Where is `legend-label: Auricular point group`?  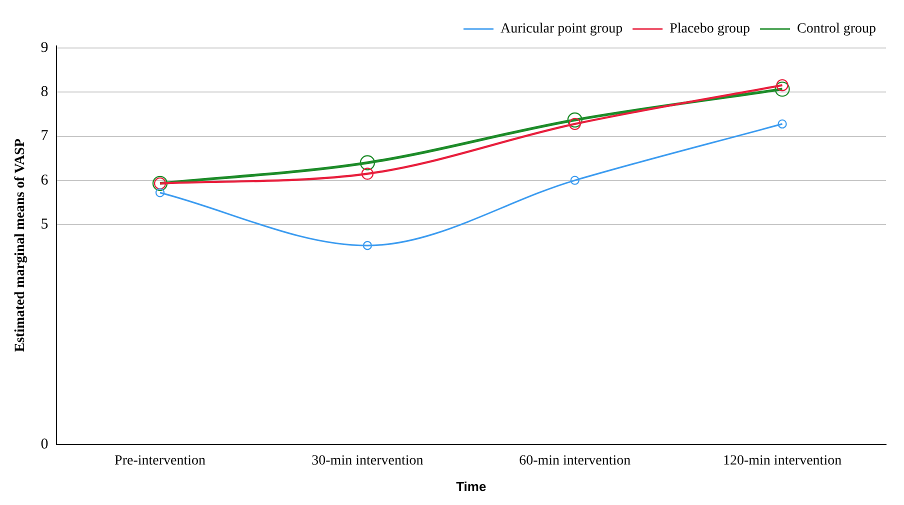
legend-label: Auricular point group is located at coordinates (561, 29).